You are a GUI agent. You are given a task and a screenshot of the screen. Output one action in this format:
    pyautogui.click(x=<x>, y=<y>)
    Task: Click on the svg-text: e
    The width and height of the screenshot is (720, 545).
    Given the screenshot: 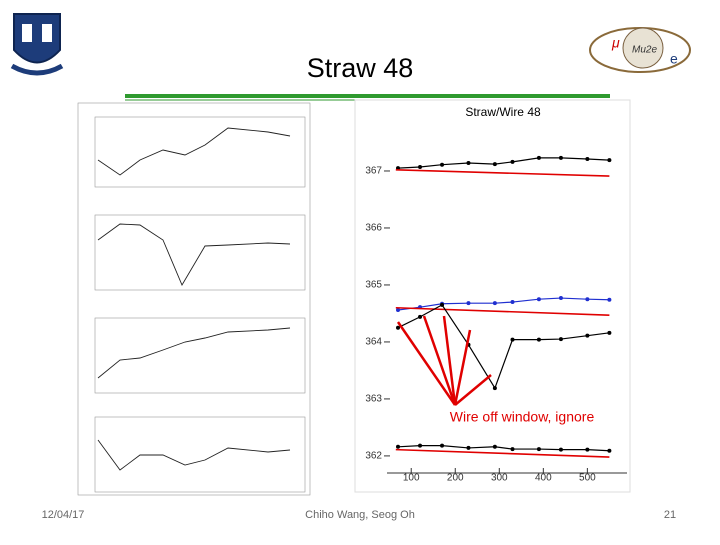 What is the action you would take?
    pyautogui.click(x=674, y=59)
    